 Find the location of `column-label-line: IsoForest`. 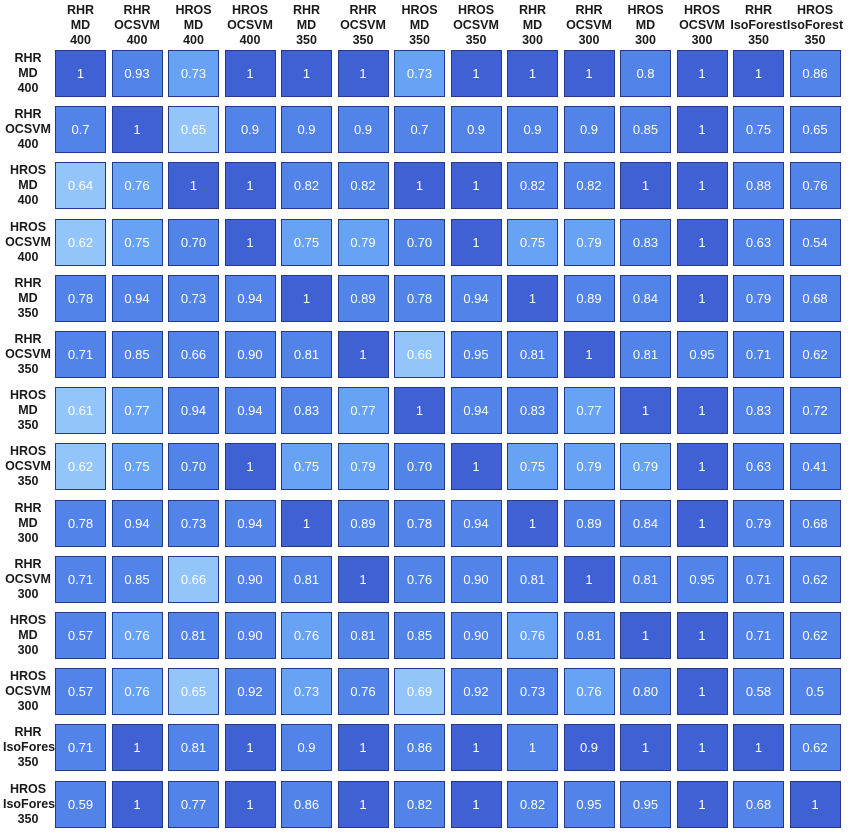

column-label-line: IsoForest is located at coordinates (758, 25).